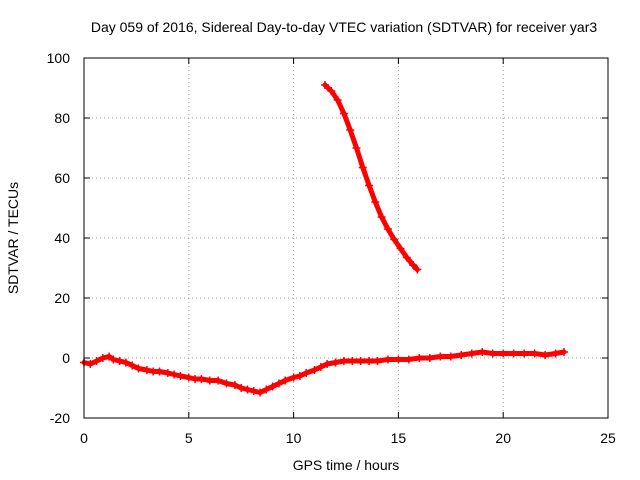 This screenshot has width=640, height=480. Describe the element at coordinates (66, 358) in the screenshot. I see `y-tick-label: 0` at that location.